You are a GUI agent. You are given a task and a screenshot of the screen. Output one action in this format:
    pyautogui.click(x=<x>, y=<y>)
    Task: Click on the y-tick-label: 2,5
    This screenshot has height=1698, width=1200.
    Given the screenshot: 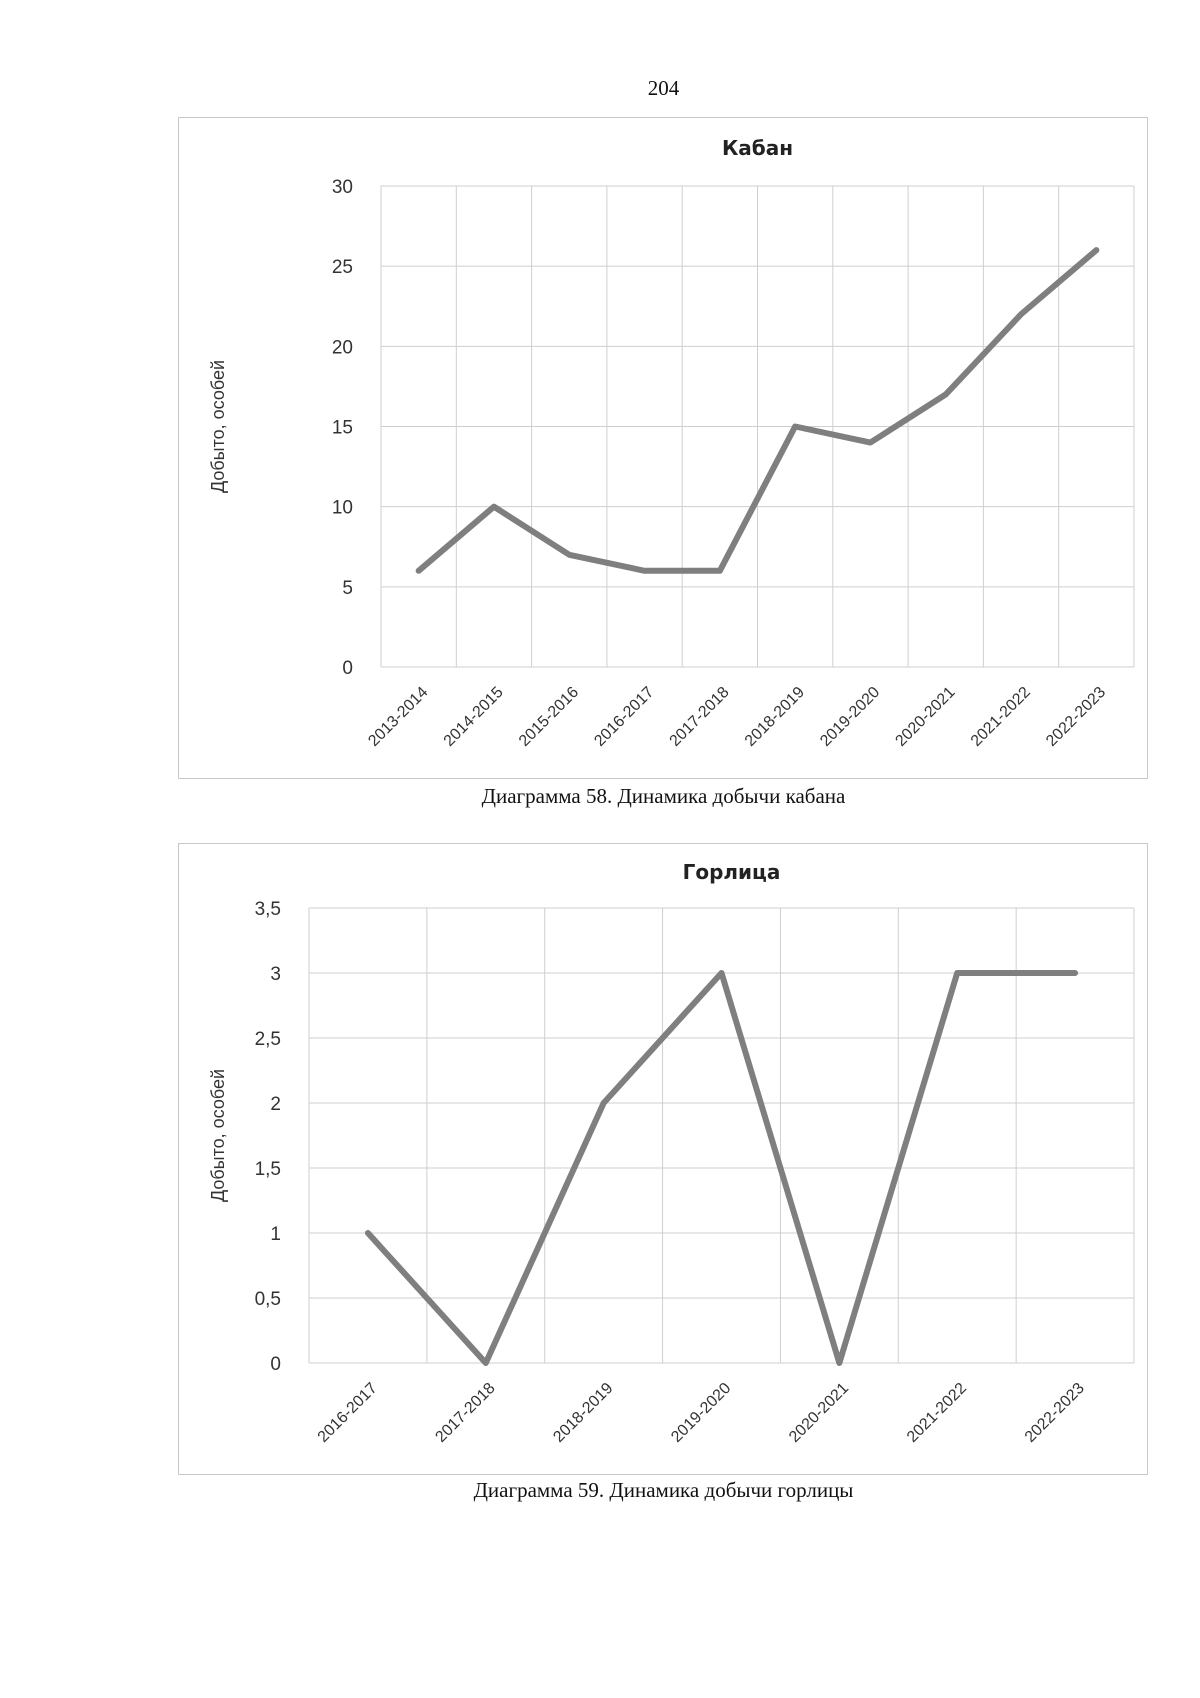 What is the action you would take?
    pyautogui.click(x=268, y=1039)
    